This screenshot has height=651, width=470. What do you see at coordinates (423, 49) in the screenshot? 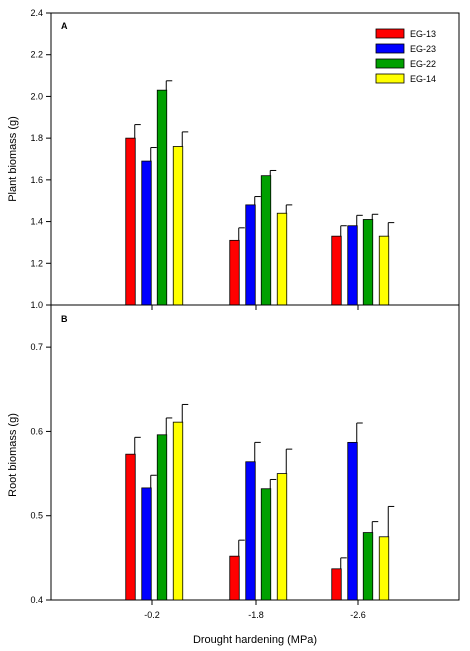
I see `legend-label: EG-23` at bounding box center [423, 49].